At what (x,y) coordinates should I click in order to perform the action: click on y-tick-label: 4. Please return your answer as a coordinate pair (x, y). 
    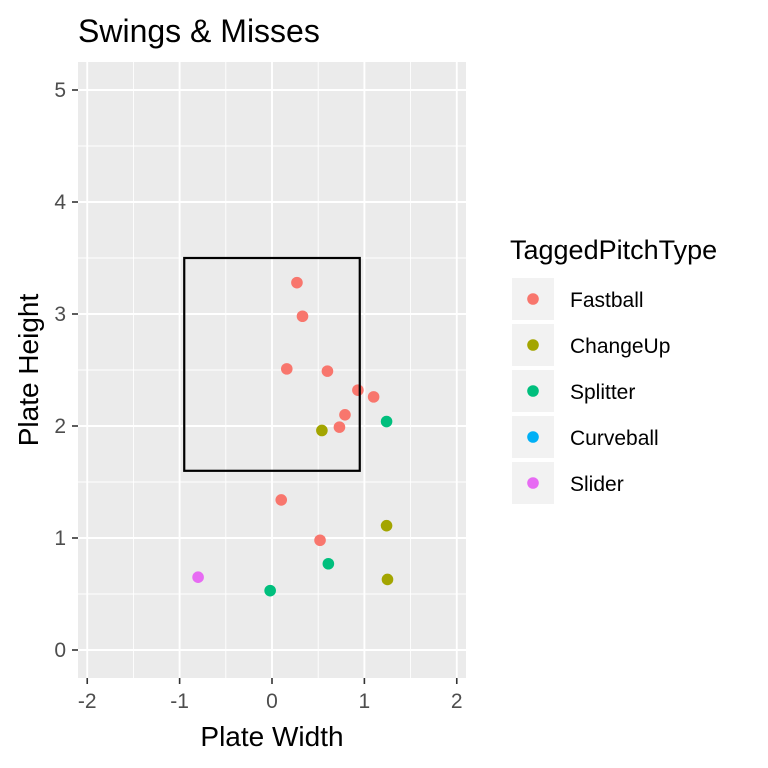
    Looking at the image, I should click on (60, 202).